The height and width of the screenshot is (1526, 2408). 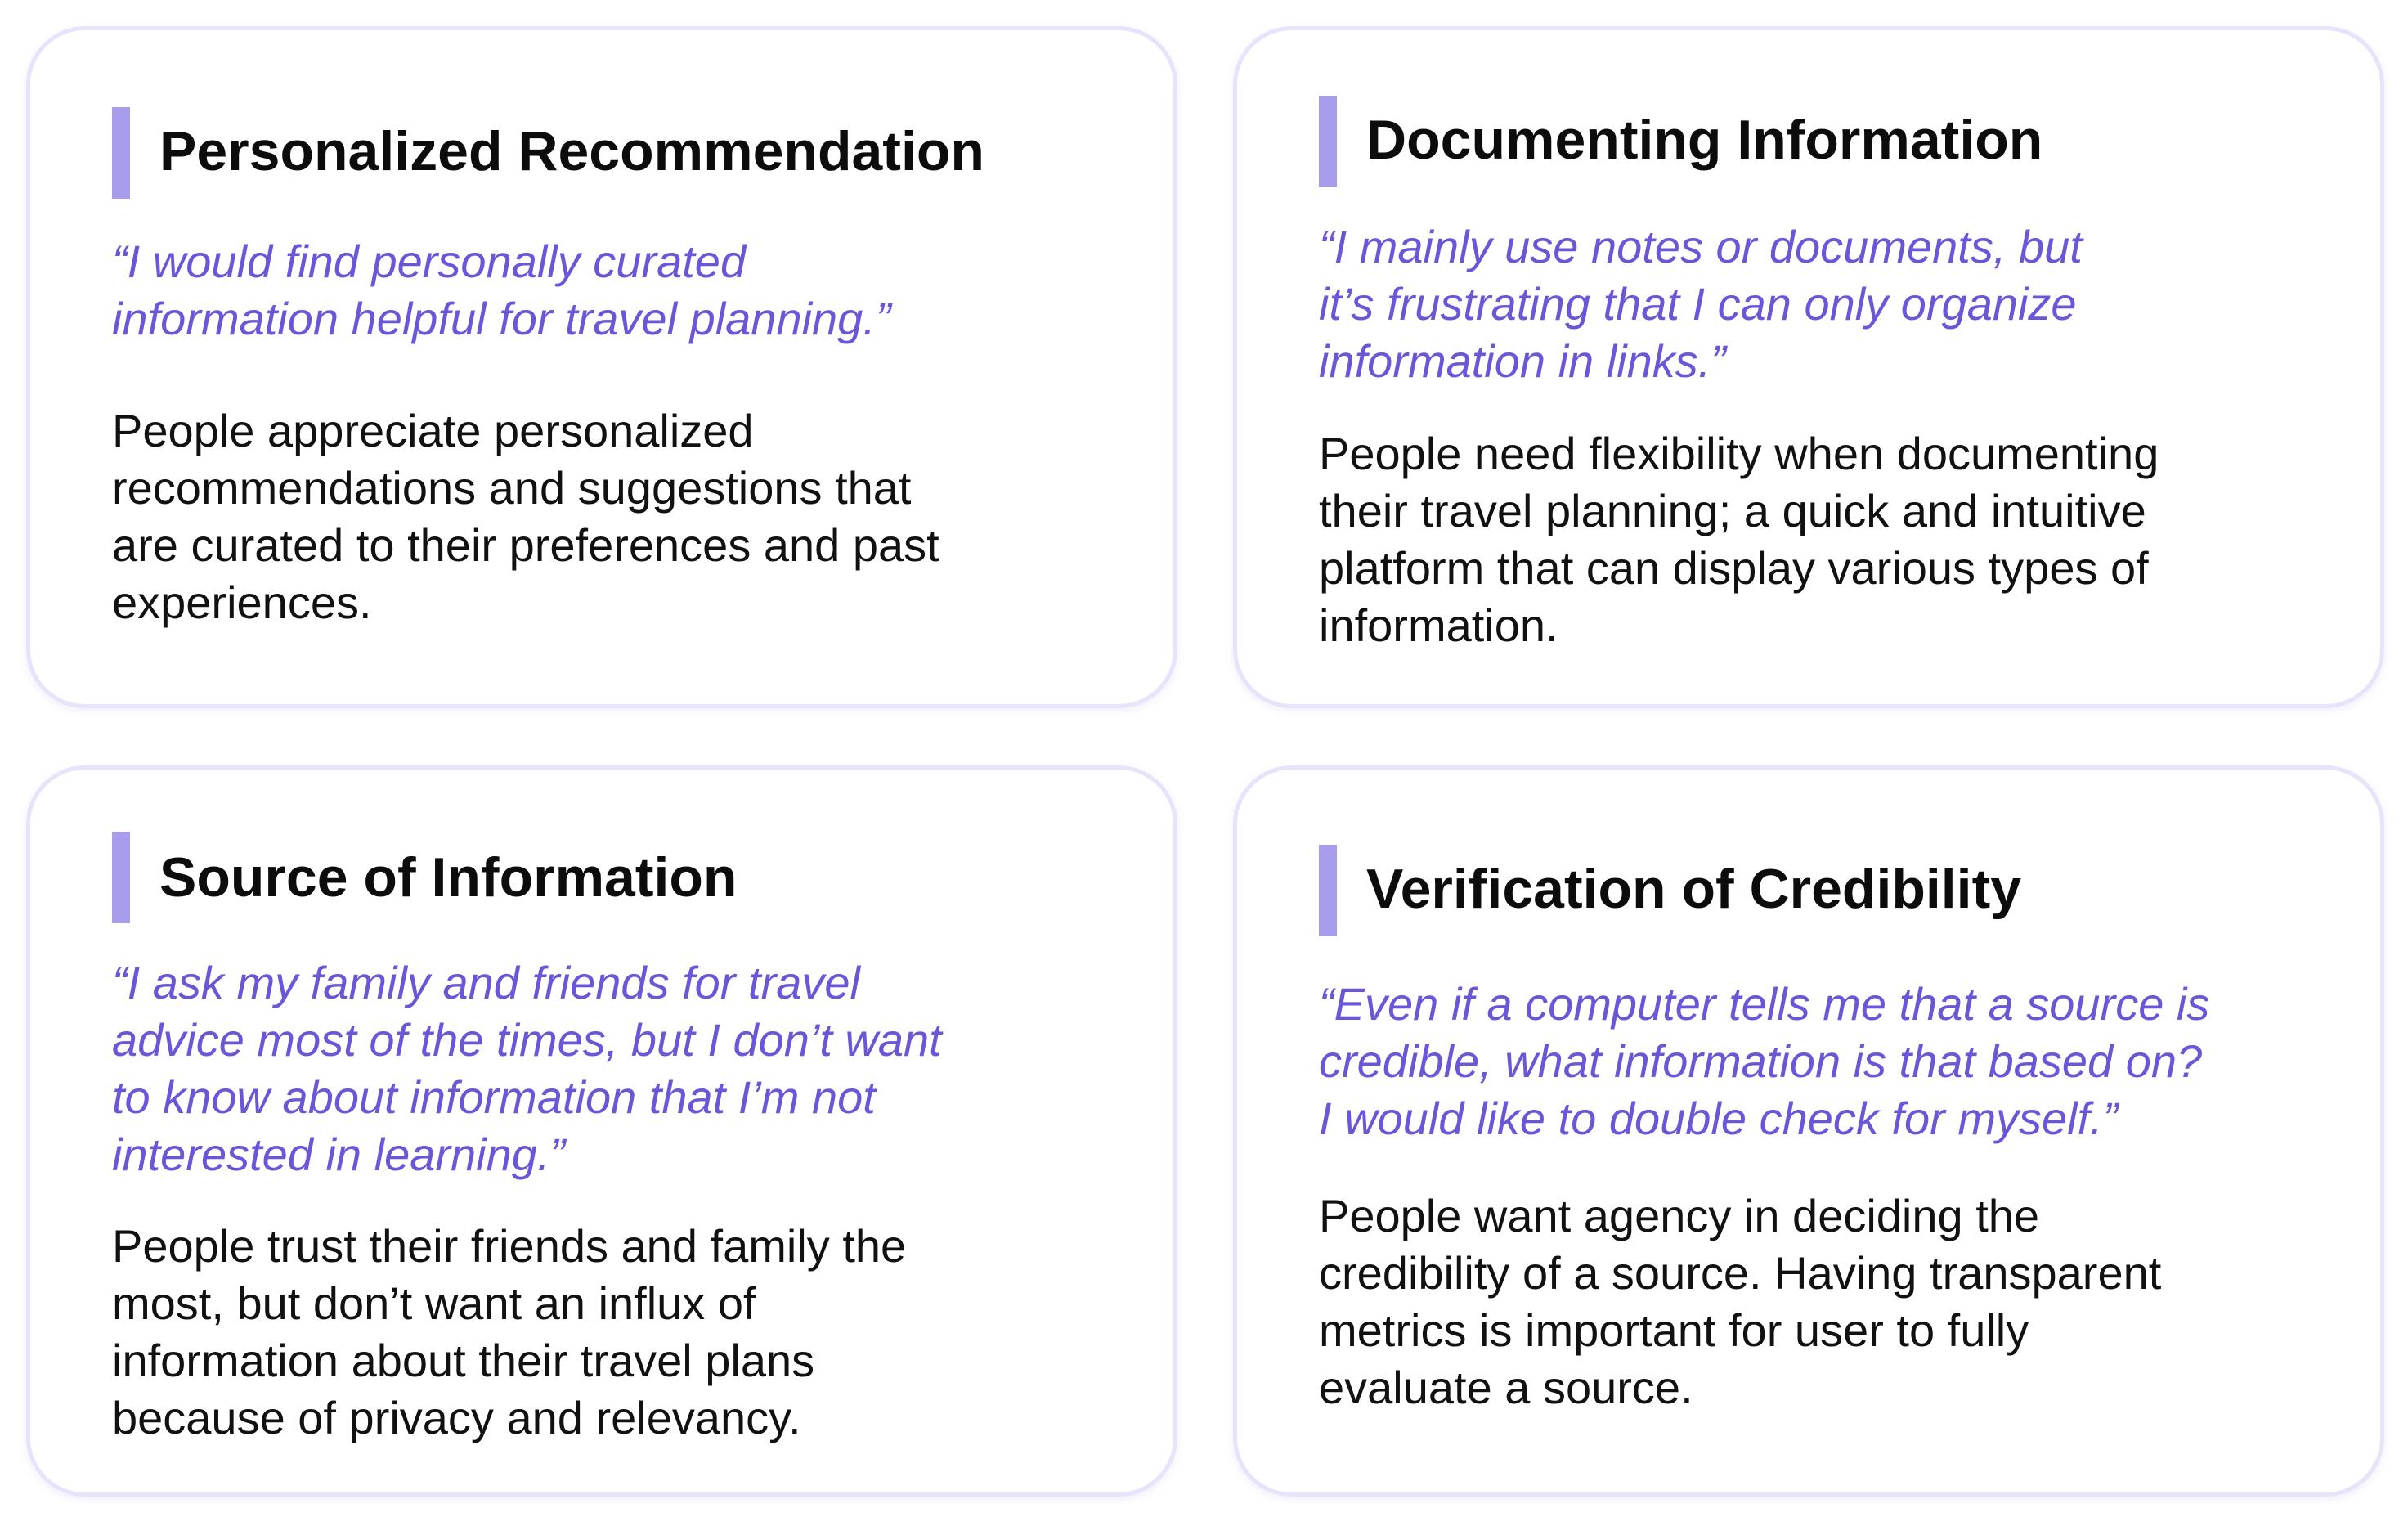 I want to click on card-title: Verification of Credibility, so click(x=1694, y=889).